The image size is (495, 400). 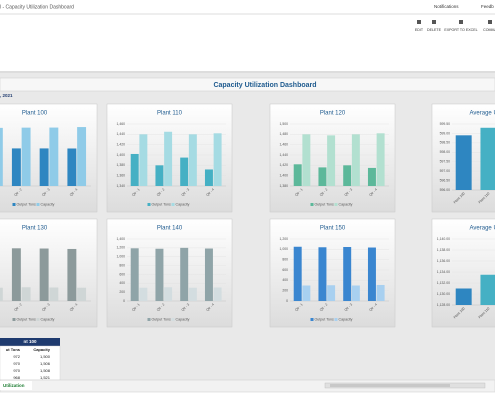 What do you see at coordinates (45, 377) in the screenshot?
I see `table-cell: 1,521` at bounding box center [45, 377].